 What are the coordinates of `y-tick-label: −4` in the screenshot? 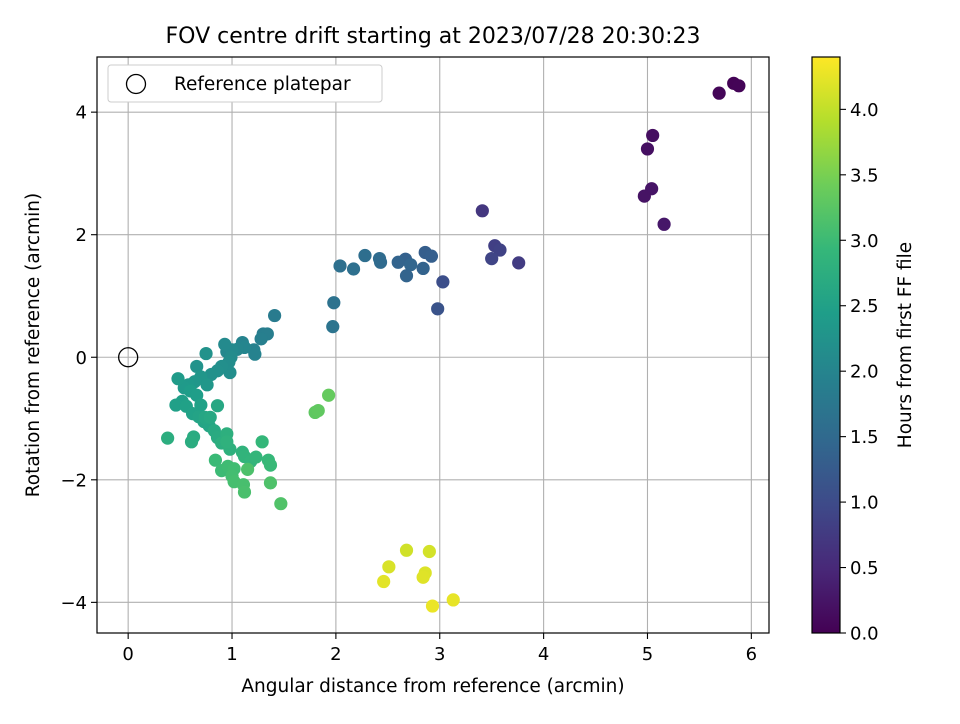 It's located at (73, 603).